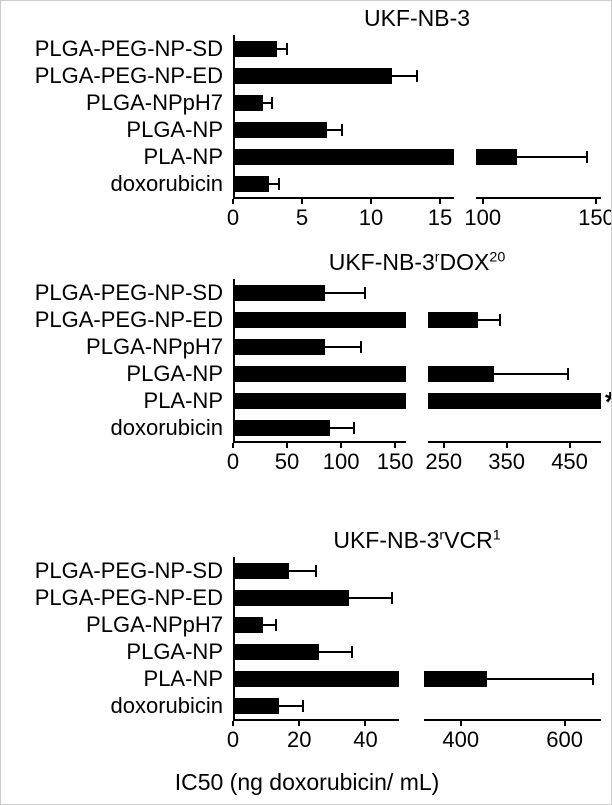 This screenshot has width=612, height=805. I want to click on x-axis-tick-label: 5, so click(302, 217).